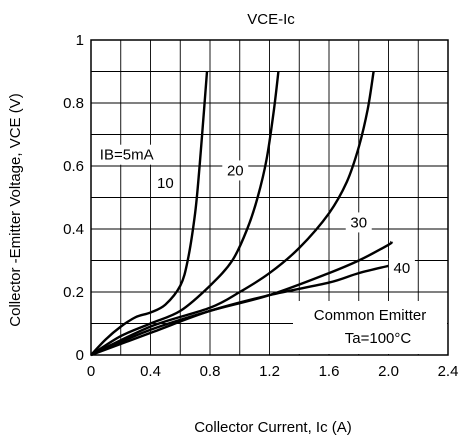 The image size is (461, 441). What do you see at coordinates (273, 427) in the screenshot?
I see `x-axis-label: Collector Current, Ic (A)` at bounding box center [273, 427].